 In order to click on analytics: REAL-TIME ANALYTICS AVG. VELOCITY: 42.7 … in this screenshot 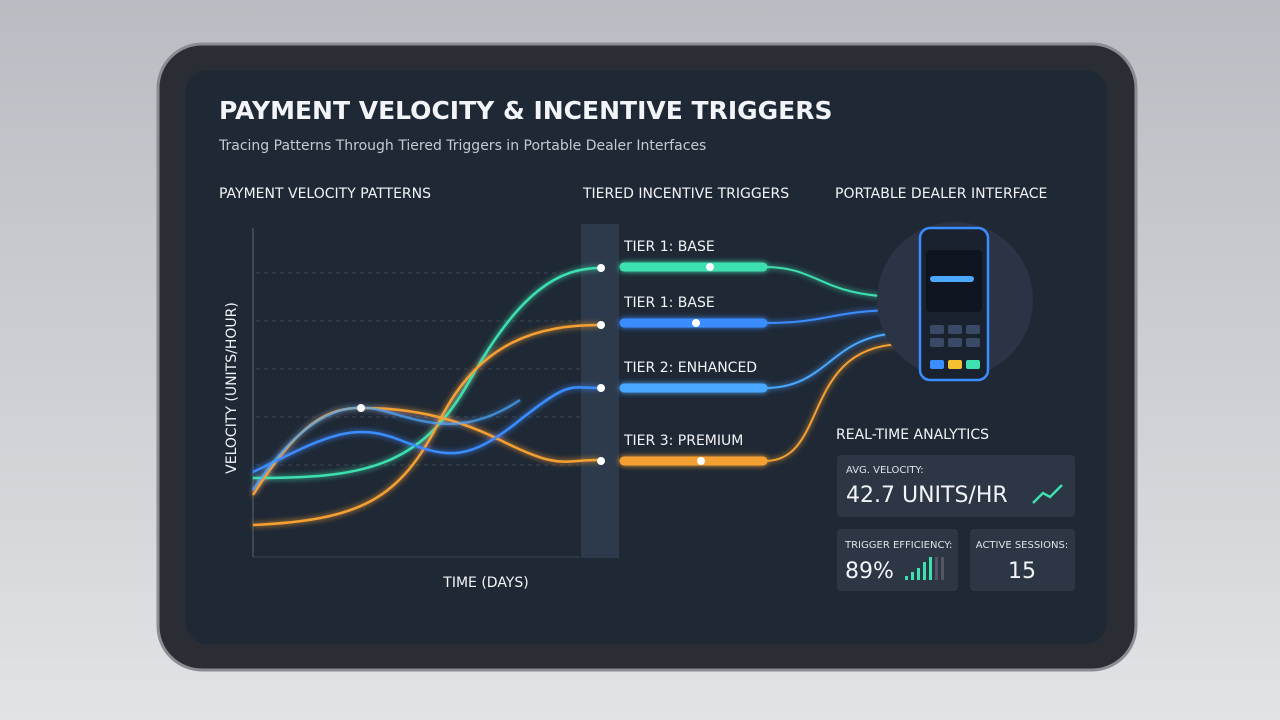, I will do `click(955, 509)`.